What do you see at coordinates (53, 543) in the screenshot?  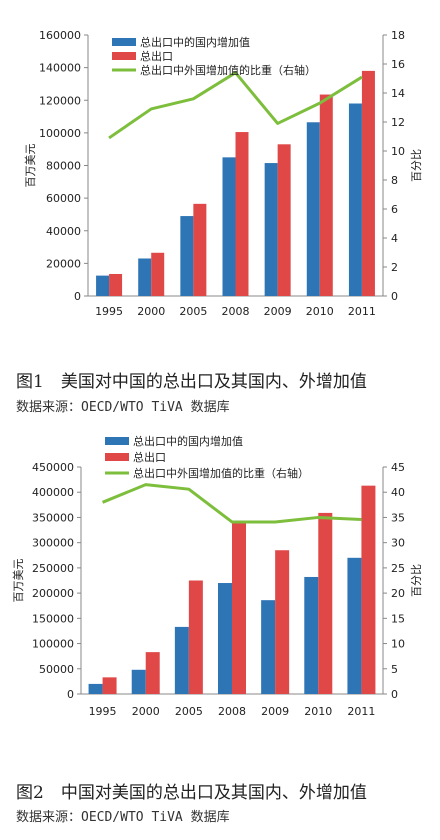 I see `left-tick-label: 300000` at bounding box center [53, 543].